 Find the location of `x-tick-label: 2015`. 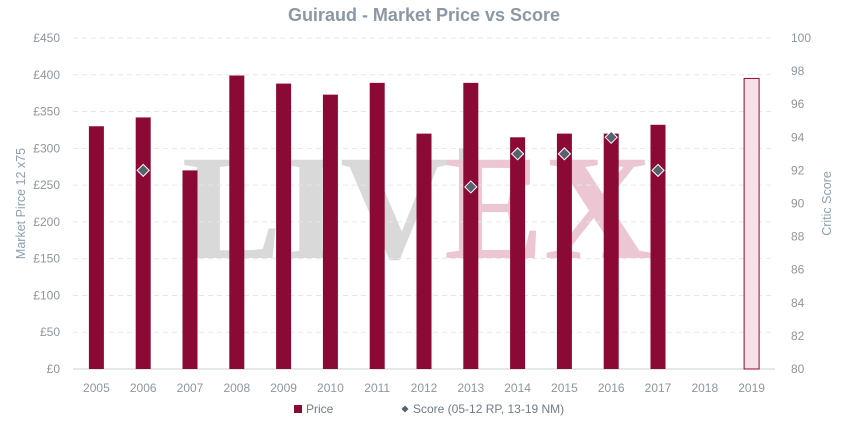

x-tick-label: 2015 is located at coordinates (564, 388).